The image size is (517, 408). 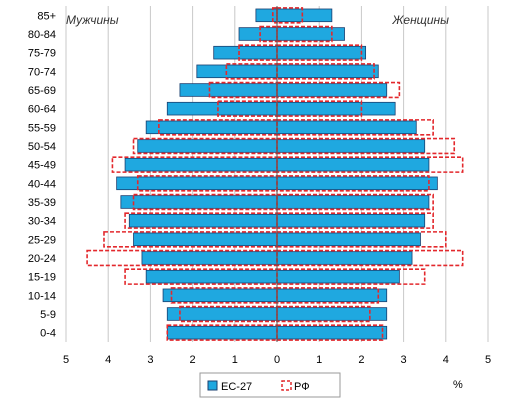 I want to click on category-label: 55-59, so click(x=42, y=128).